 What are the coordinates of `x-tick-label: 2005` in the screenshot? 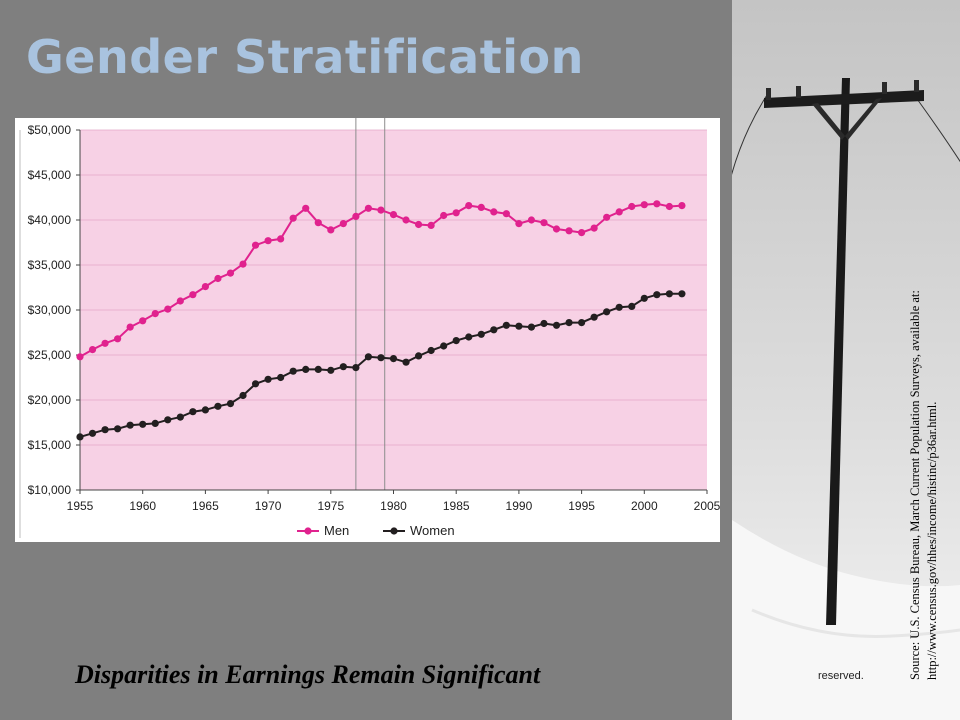 It's located at (707, 506).